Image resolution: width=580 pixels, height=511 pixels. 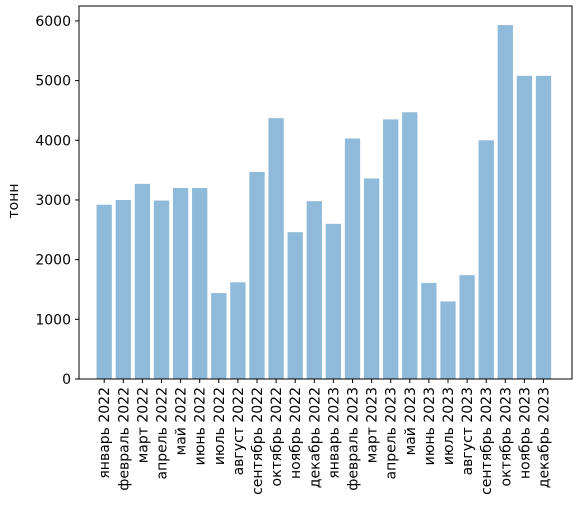 I want to click on y-tick-label: 1000, so click(x=53, y=320).